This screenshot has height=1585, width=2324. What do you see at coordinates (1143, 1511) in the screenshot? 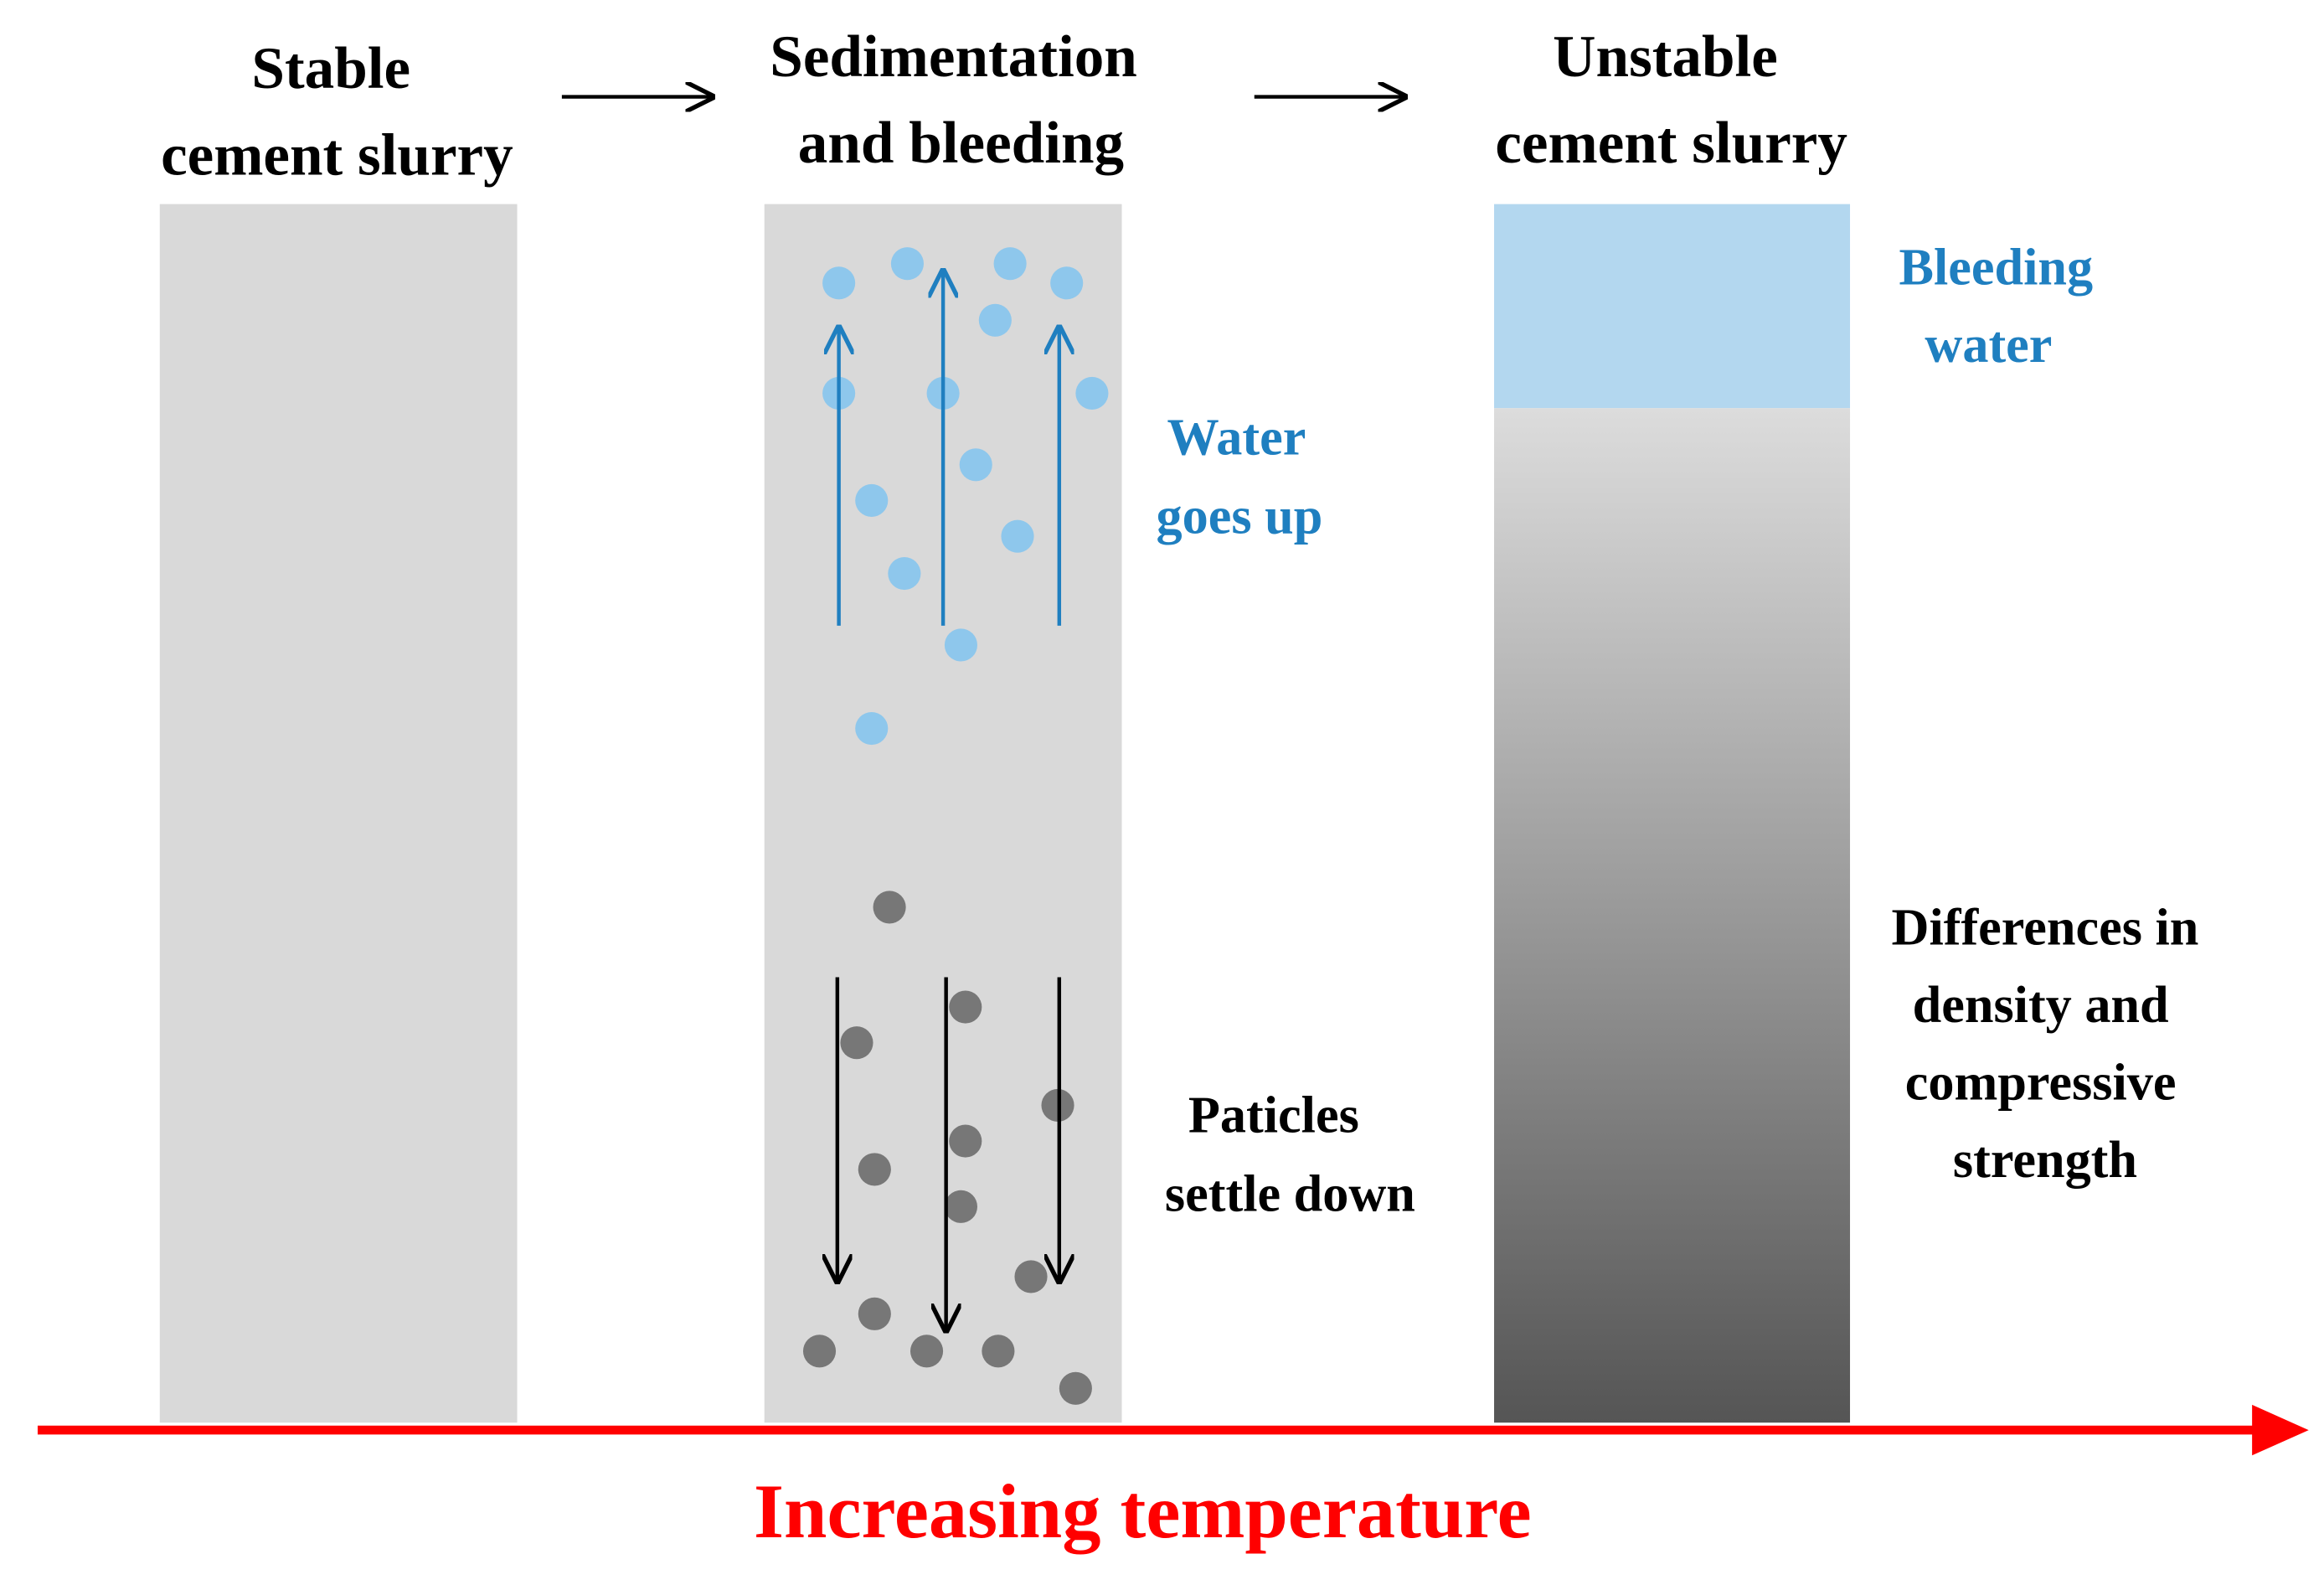
I see `axis-label: Increasing temperature` at bounding box center [1143, 1511].